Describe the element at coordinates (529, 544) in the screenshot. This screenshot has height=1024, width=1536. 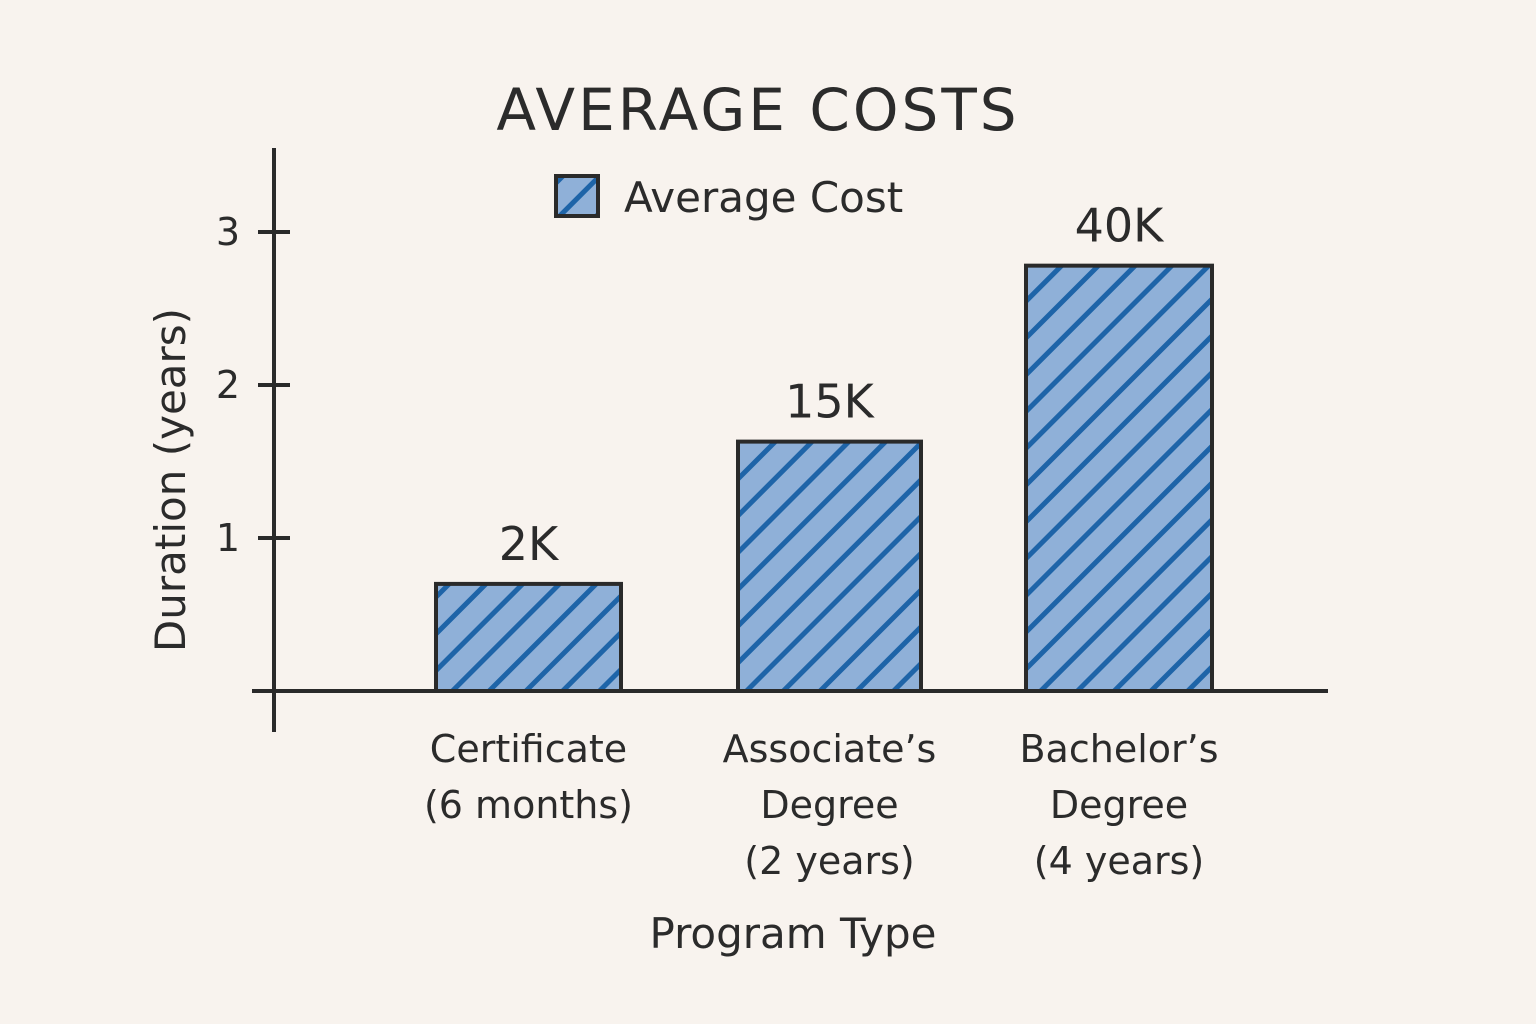
I see `data-label: 2K` at that location.